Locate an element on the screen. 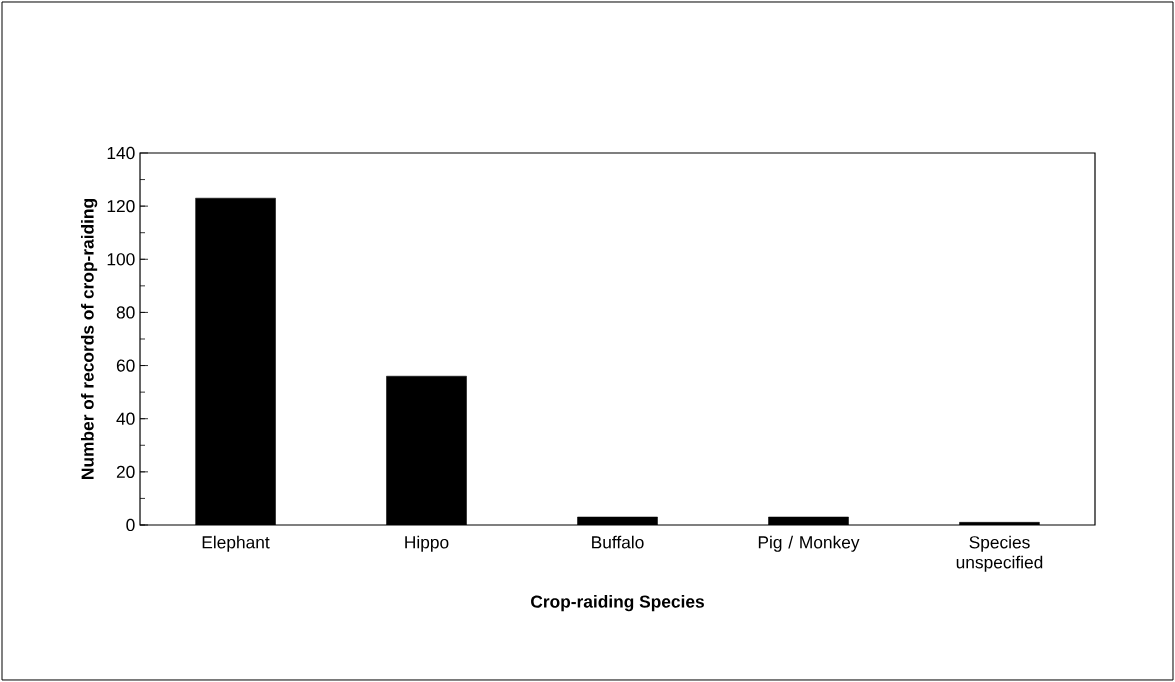 This screenshot has height=682, width=1175. x-tick-label: Pig / Monkey is located at coordinates (809, 543).